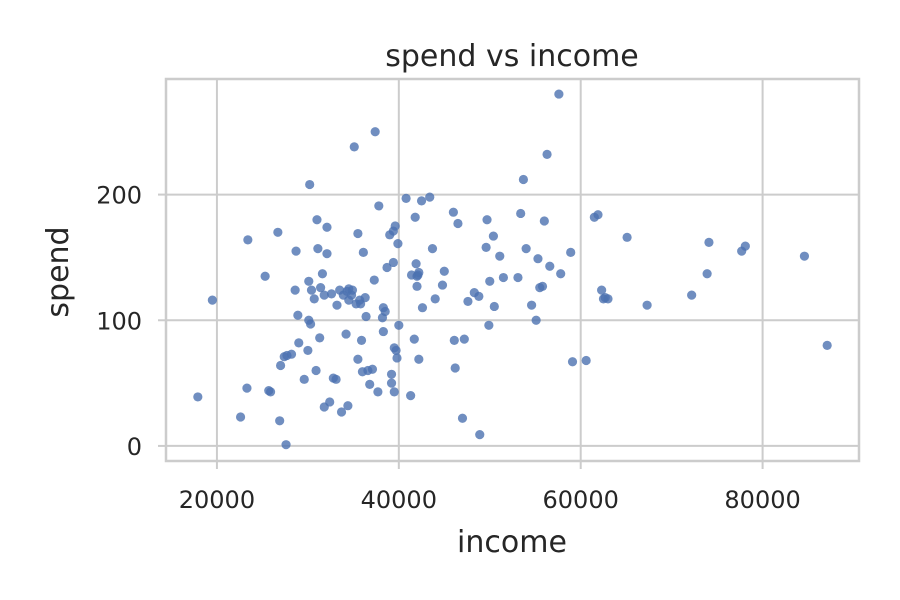  Describe the element at coordinates (512, 542) in the screenshot. I see `x-axis-label: income` at that location.